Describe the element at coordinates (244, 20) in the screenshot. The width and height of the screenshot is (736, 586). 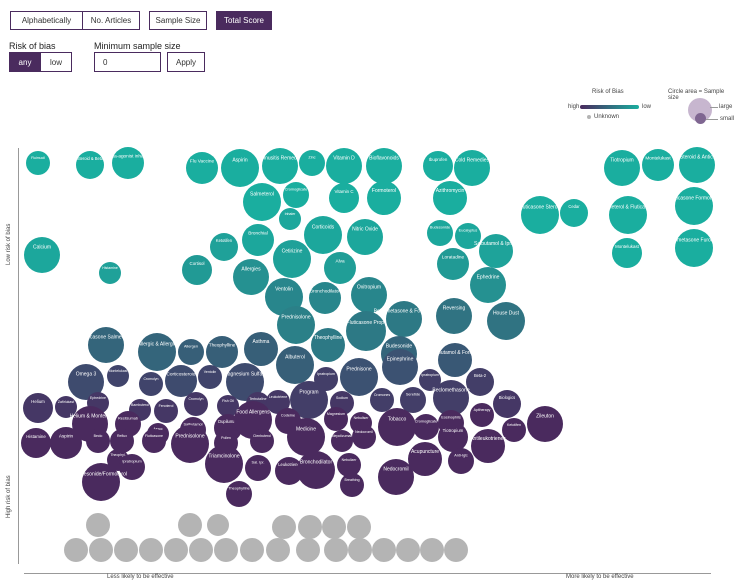
I see `sort-total-score-button: Total Score` at that location.